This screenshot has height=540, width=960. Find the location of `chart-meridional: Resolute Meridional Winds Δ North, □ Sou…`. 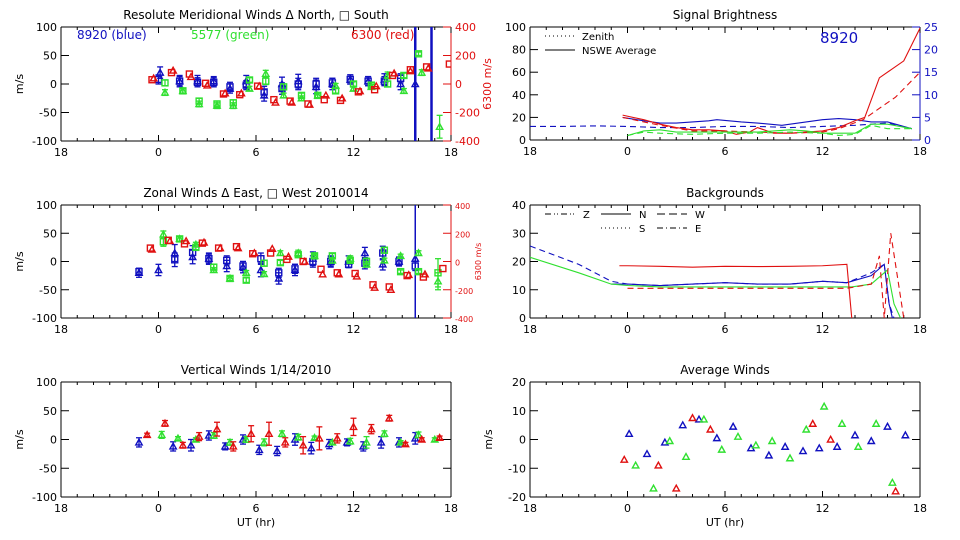

chart-meridional: Resolute Meridional Winds Δ North, □ Sou… is located at coordinates (253, 83).